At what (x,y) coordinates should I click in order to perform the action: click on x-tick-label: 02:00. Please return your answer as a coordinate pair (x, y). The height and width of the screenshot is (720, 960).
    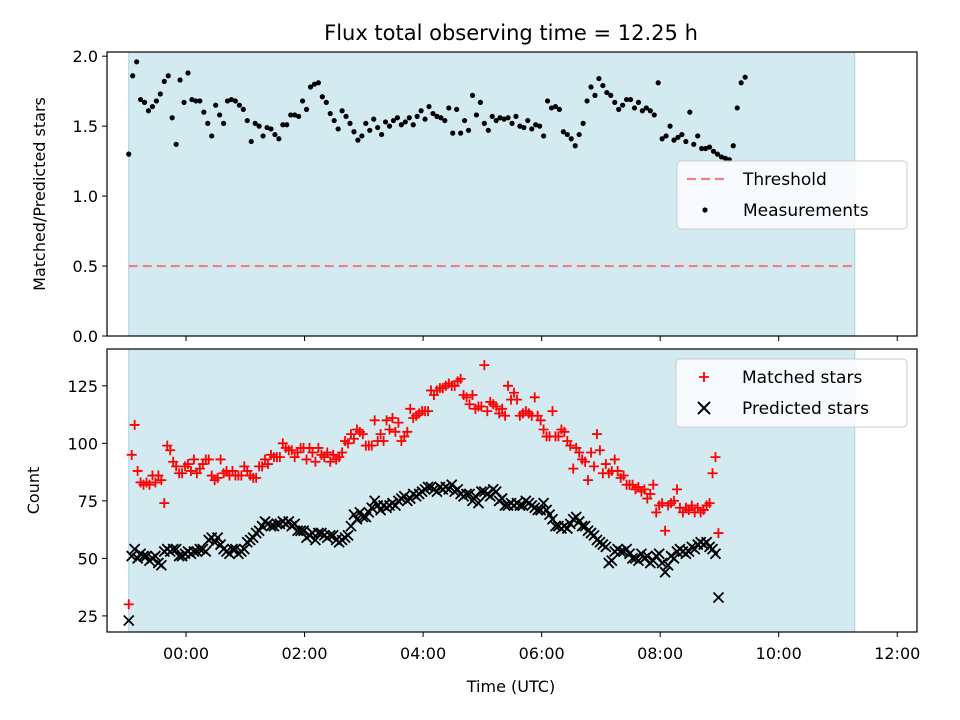
    Looking at the image, I should click on (305, 653).